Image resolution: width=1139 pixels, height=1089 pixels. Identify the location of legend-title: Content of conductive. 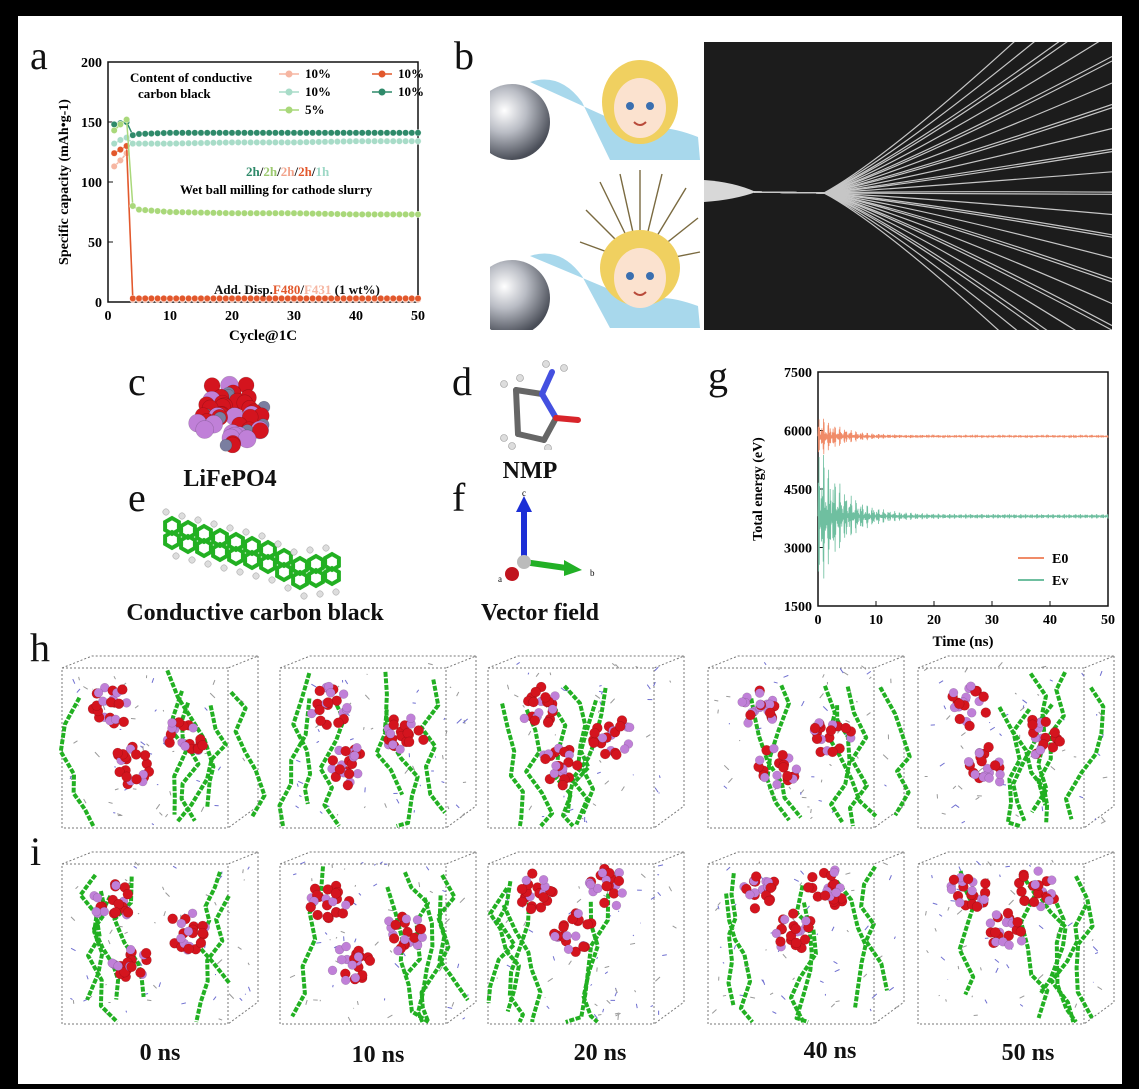
(191, 77).